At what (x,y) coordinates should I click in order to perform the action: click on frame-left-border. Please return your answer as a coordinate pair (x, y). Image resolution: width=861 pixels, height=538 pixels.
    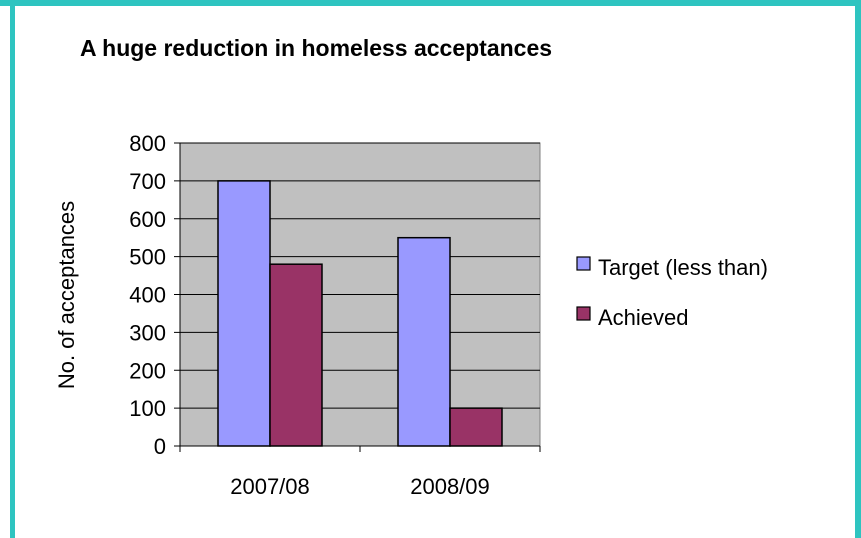
    Looking at the image, I should click on (12, 272).